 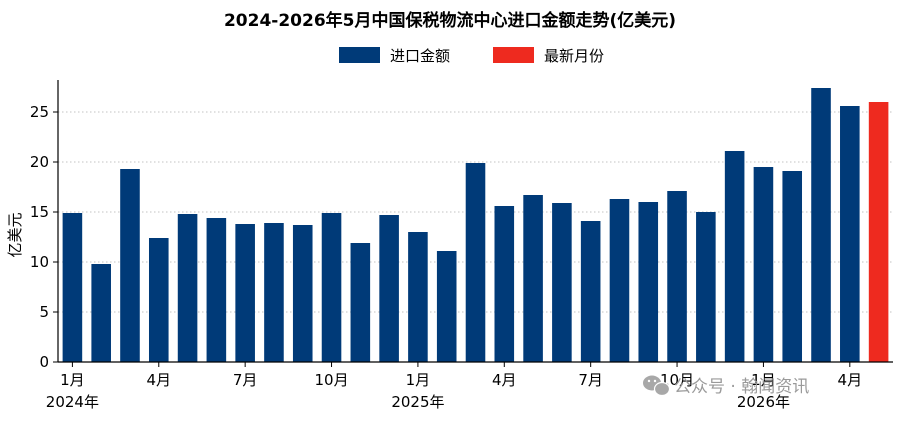 I want to click on x-tick-year-label: 2025年, so click(x=417, y=402).